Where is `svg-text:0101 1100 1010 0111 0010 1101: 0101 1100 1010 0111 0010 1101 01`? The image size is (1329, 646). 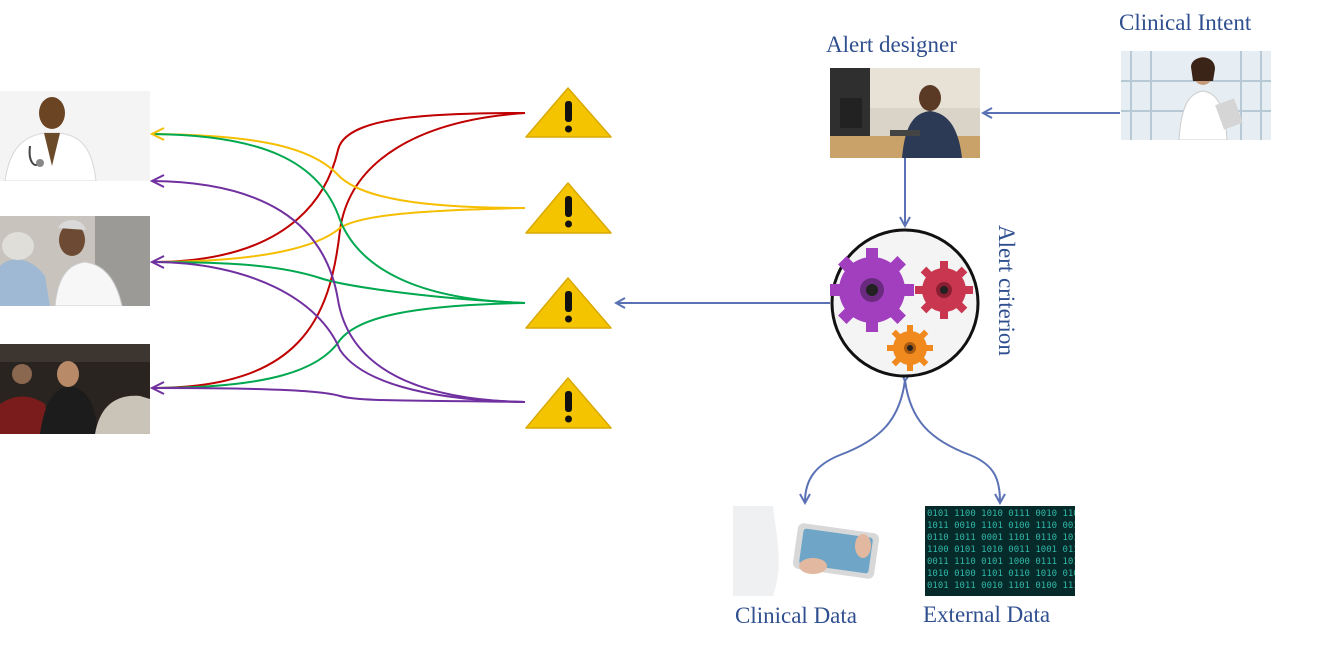 svg-text:0101 1100 1010 0111 0010 1101: 0101 1100 1010 0111 0010 1101 01 is located at coordinates (1001, 514).